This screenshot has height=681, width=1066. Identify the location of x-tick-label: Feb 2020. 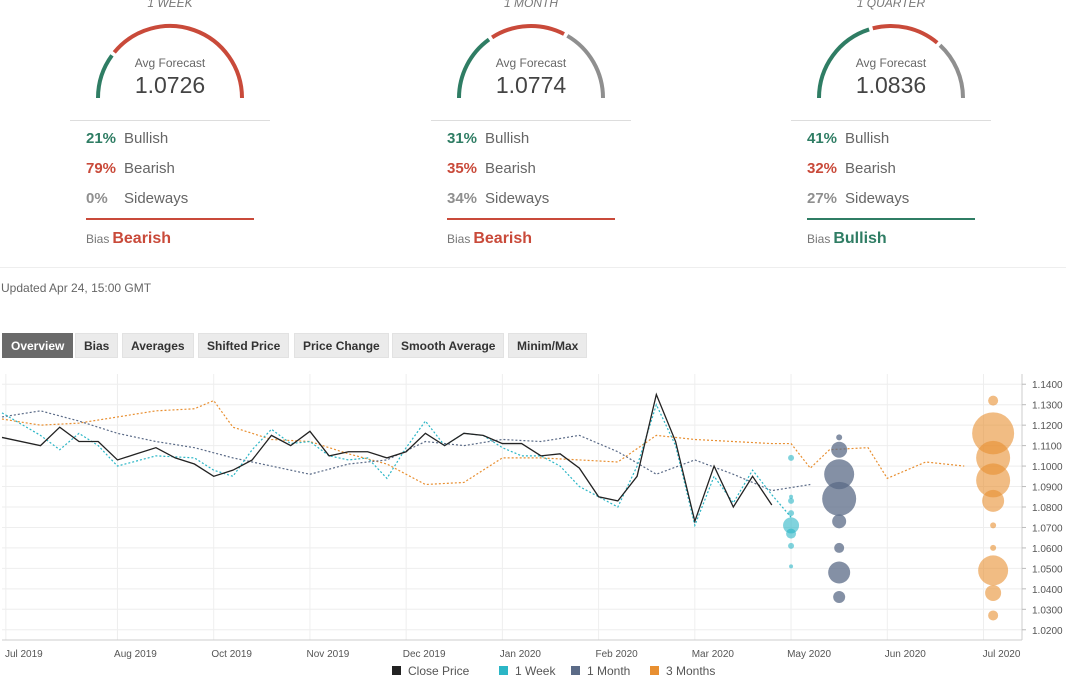
(616, 654).